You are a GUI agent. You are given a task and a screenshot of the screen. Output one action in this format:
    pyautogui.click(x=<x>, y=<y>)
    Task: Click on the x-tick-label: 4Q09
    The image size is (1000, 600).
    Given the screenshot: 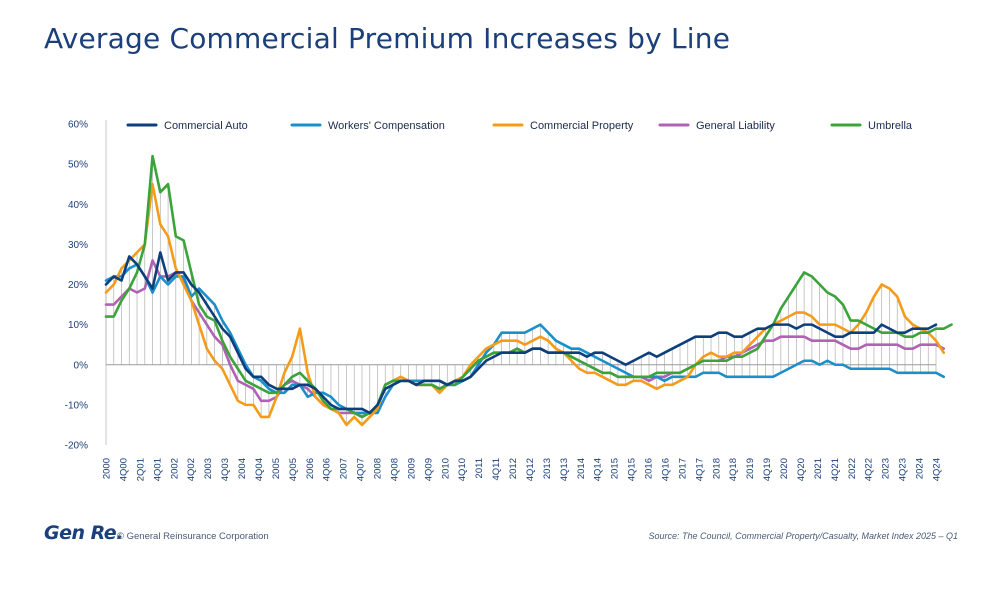 What is the action you would take?
    pyautogui.click(x=428, y=469)
    